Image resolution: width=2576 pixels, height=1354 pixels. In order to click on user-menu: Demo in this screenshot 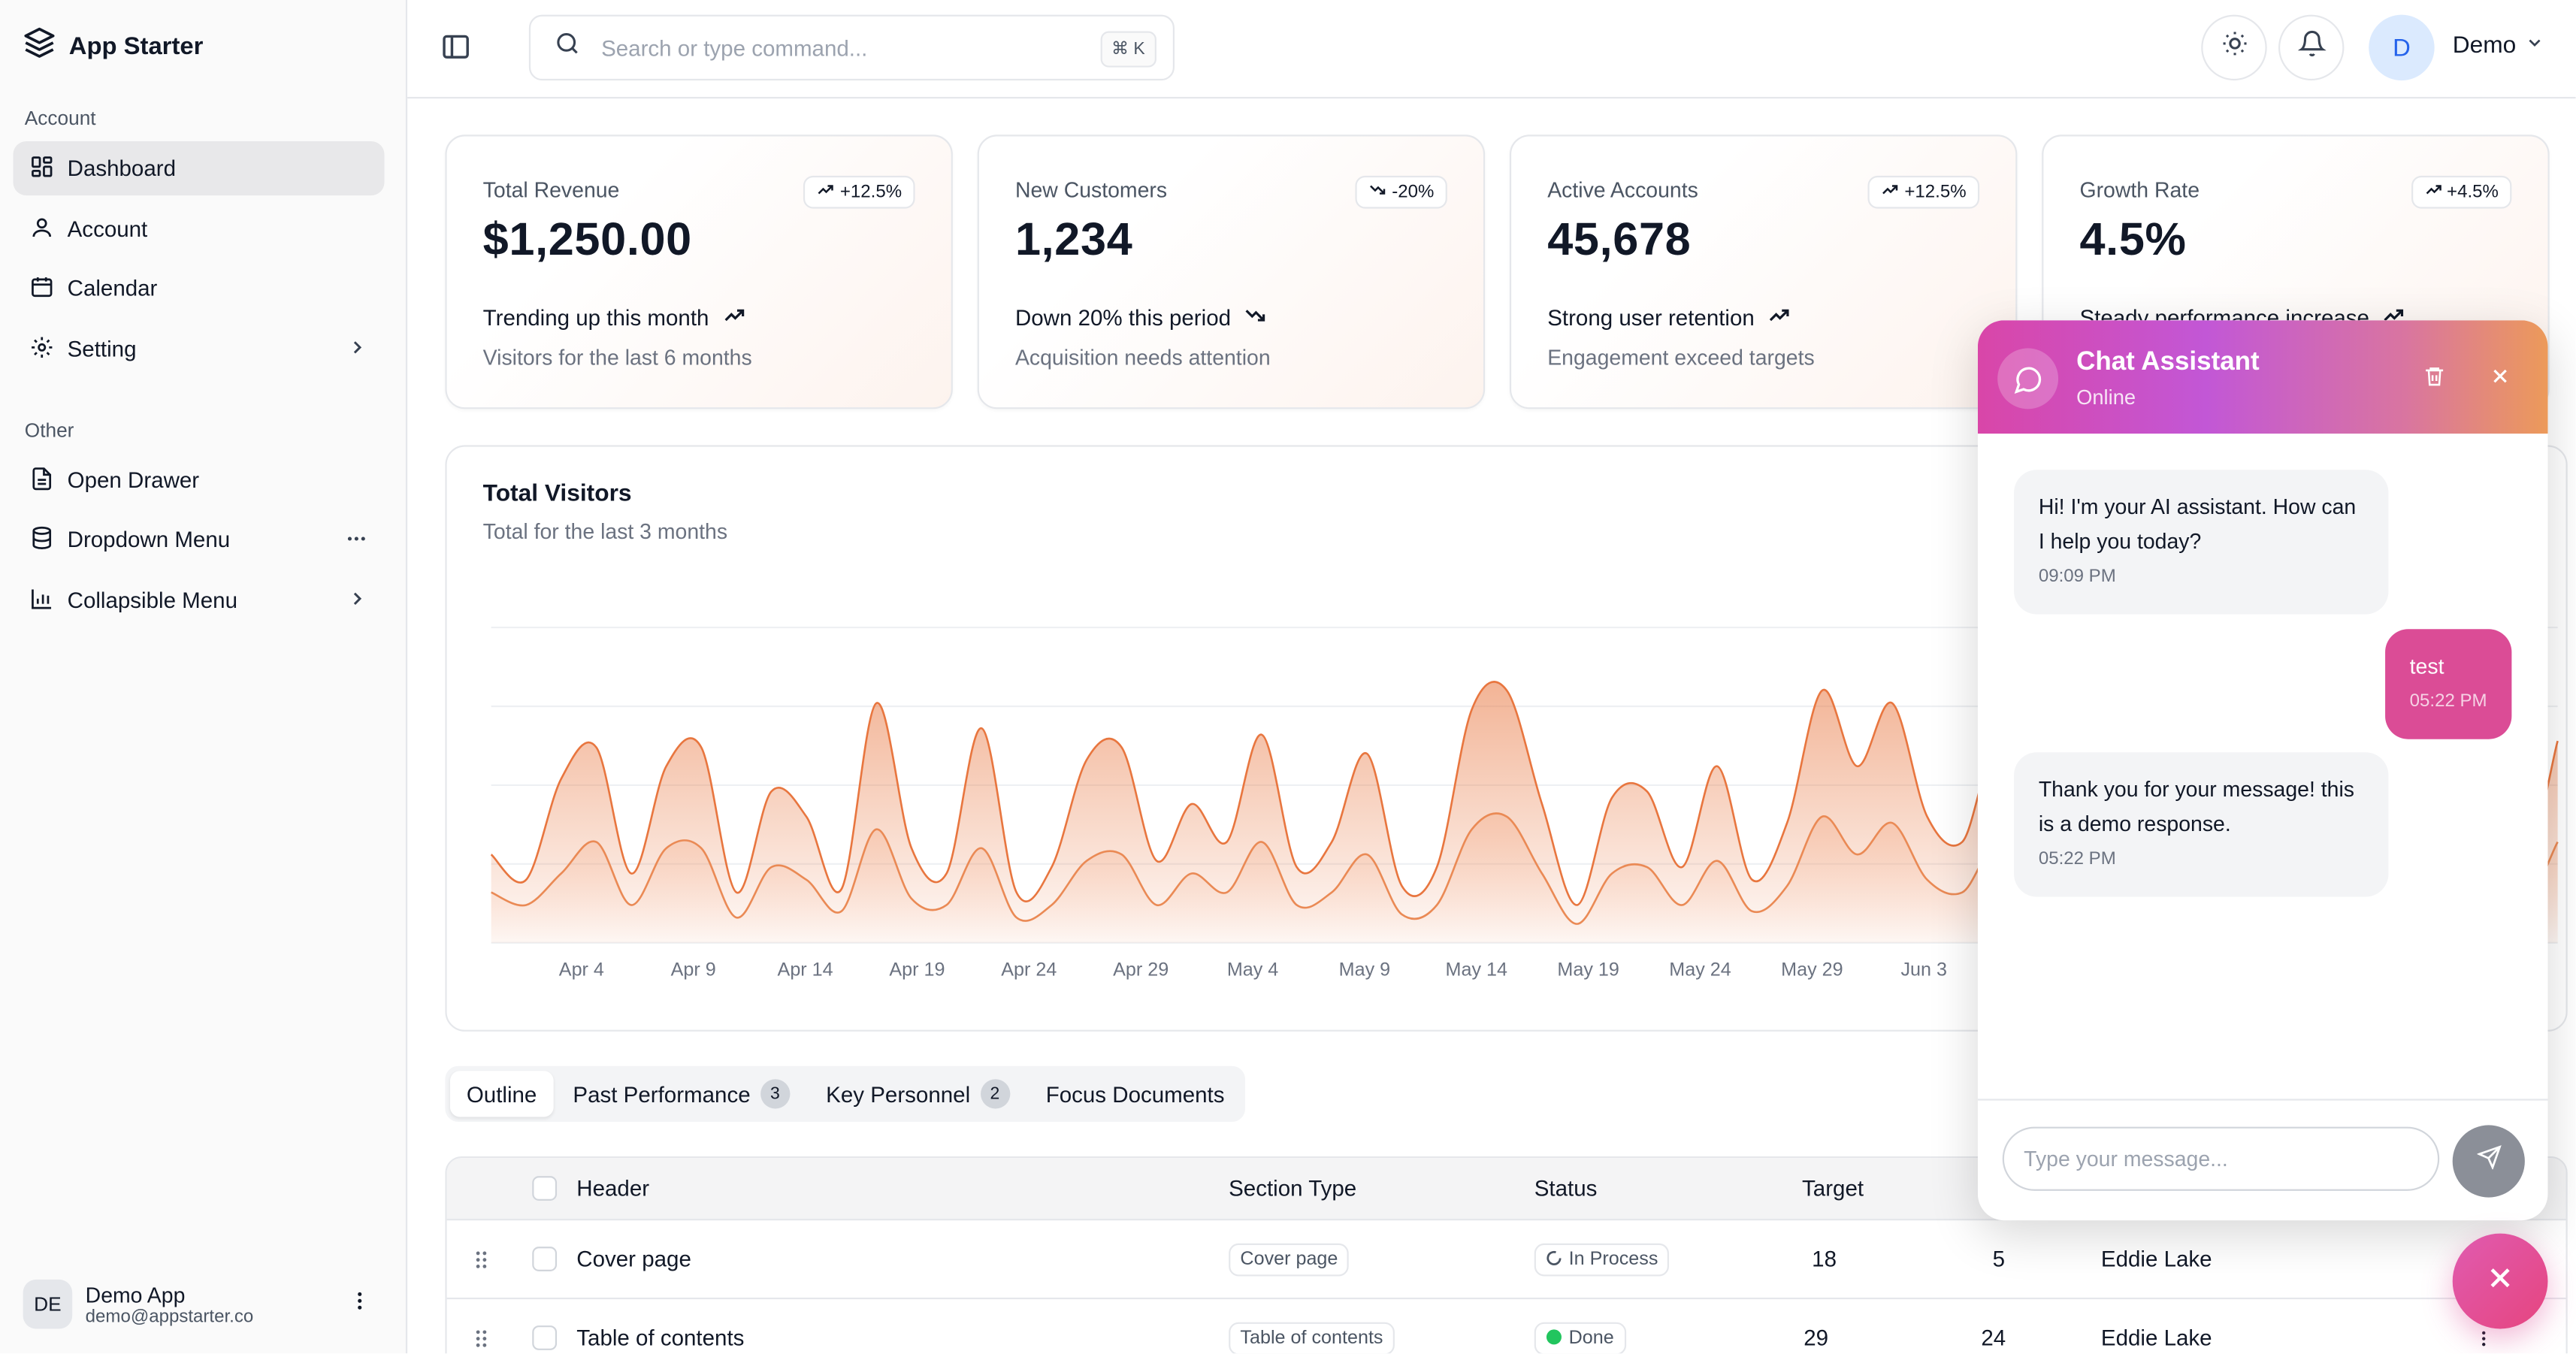, I will do `click(2498, 46)`.